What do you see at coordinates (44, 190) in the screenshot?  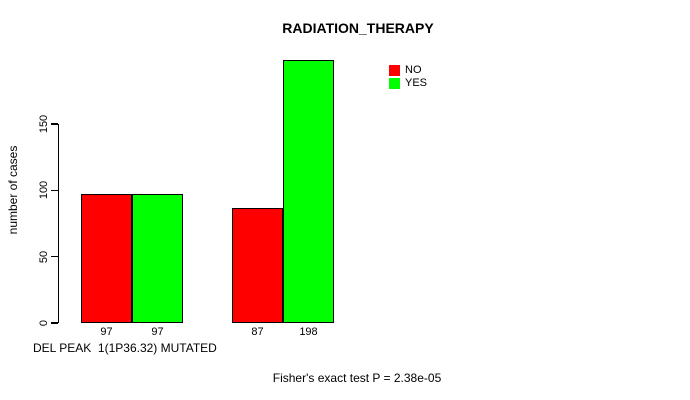 I see `y-tick-label: 100` at bounding box center [44, 190].